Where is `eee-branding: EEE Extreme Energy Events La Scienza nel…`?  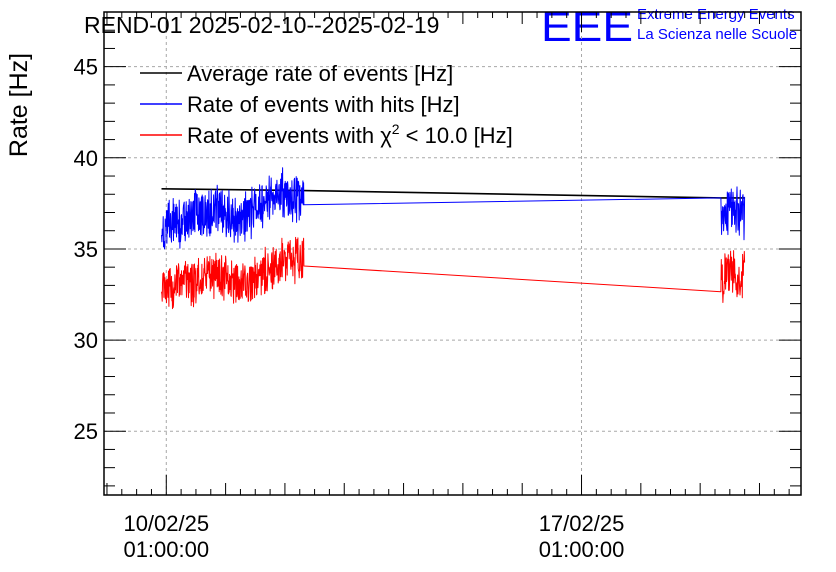 eee-branding: EEE Extreme Energy Events La Scienza nel… is located at coordinates (669, 26).